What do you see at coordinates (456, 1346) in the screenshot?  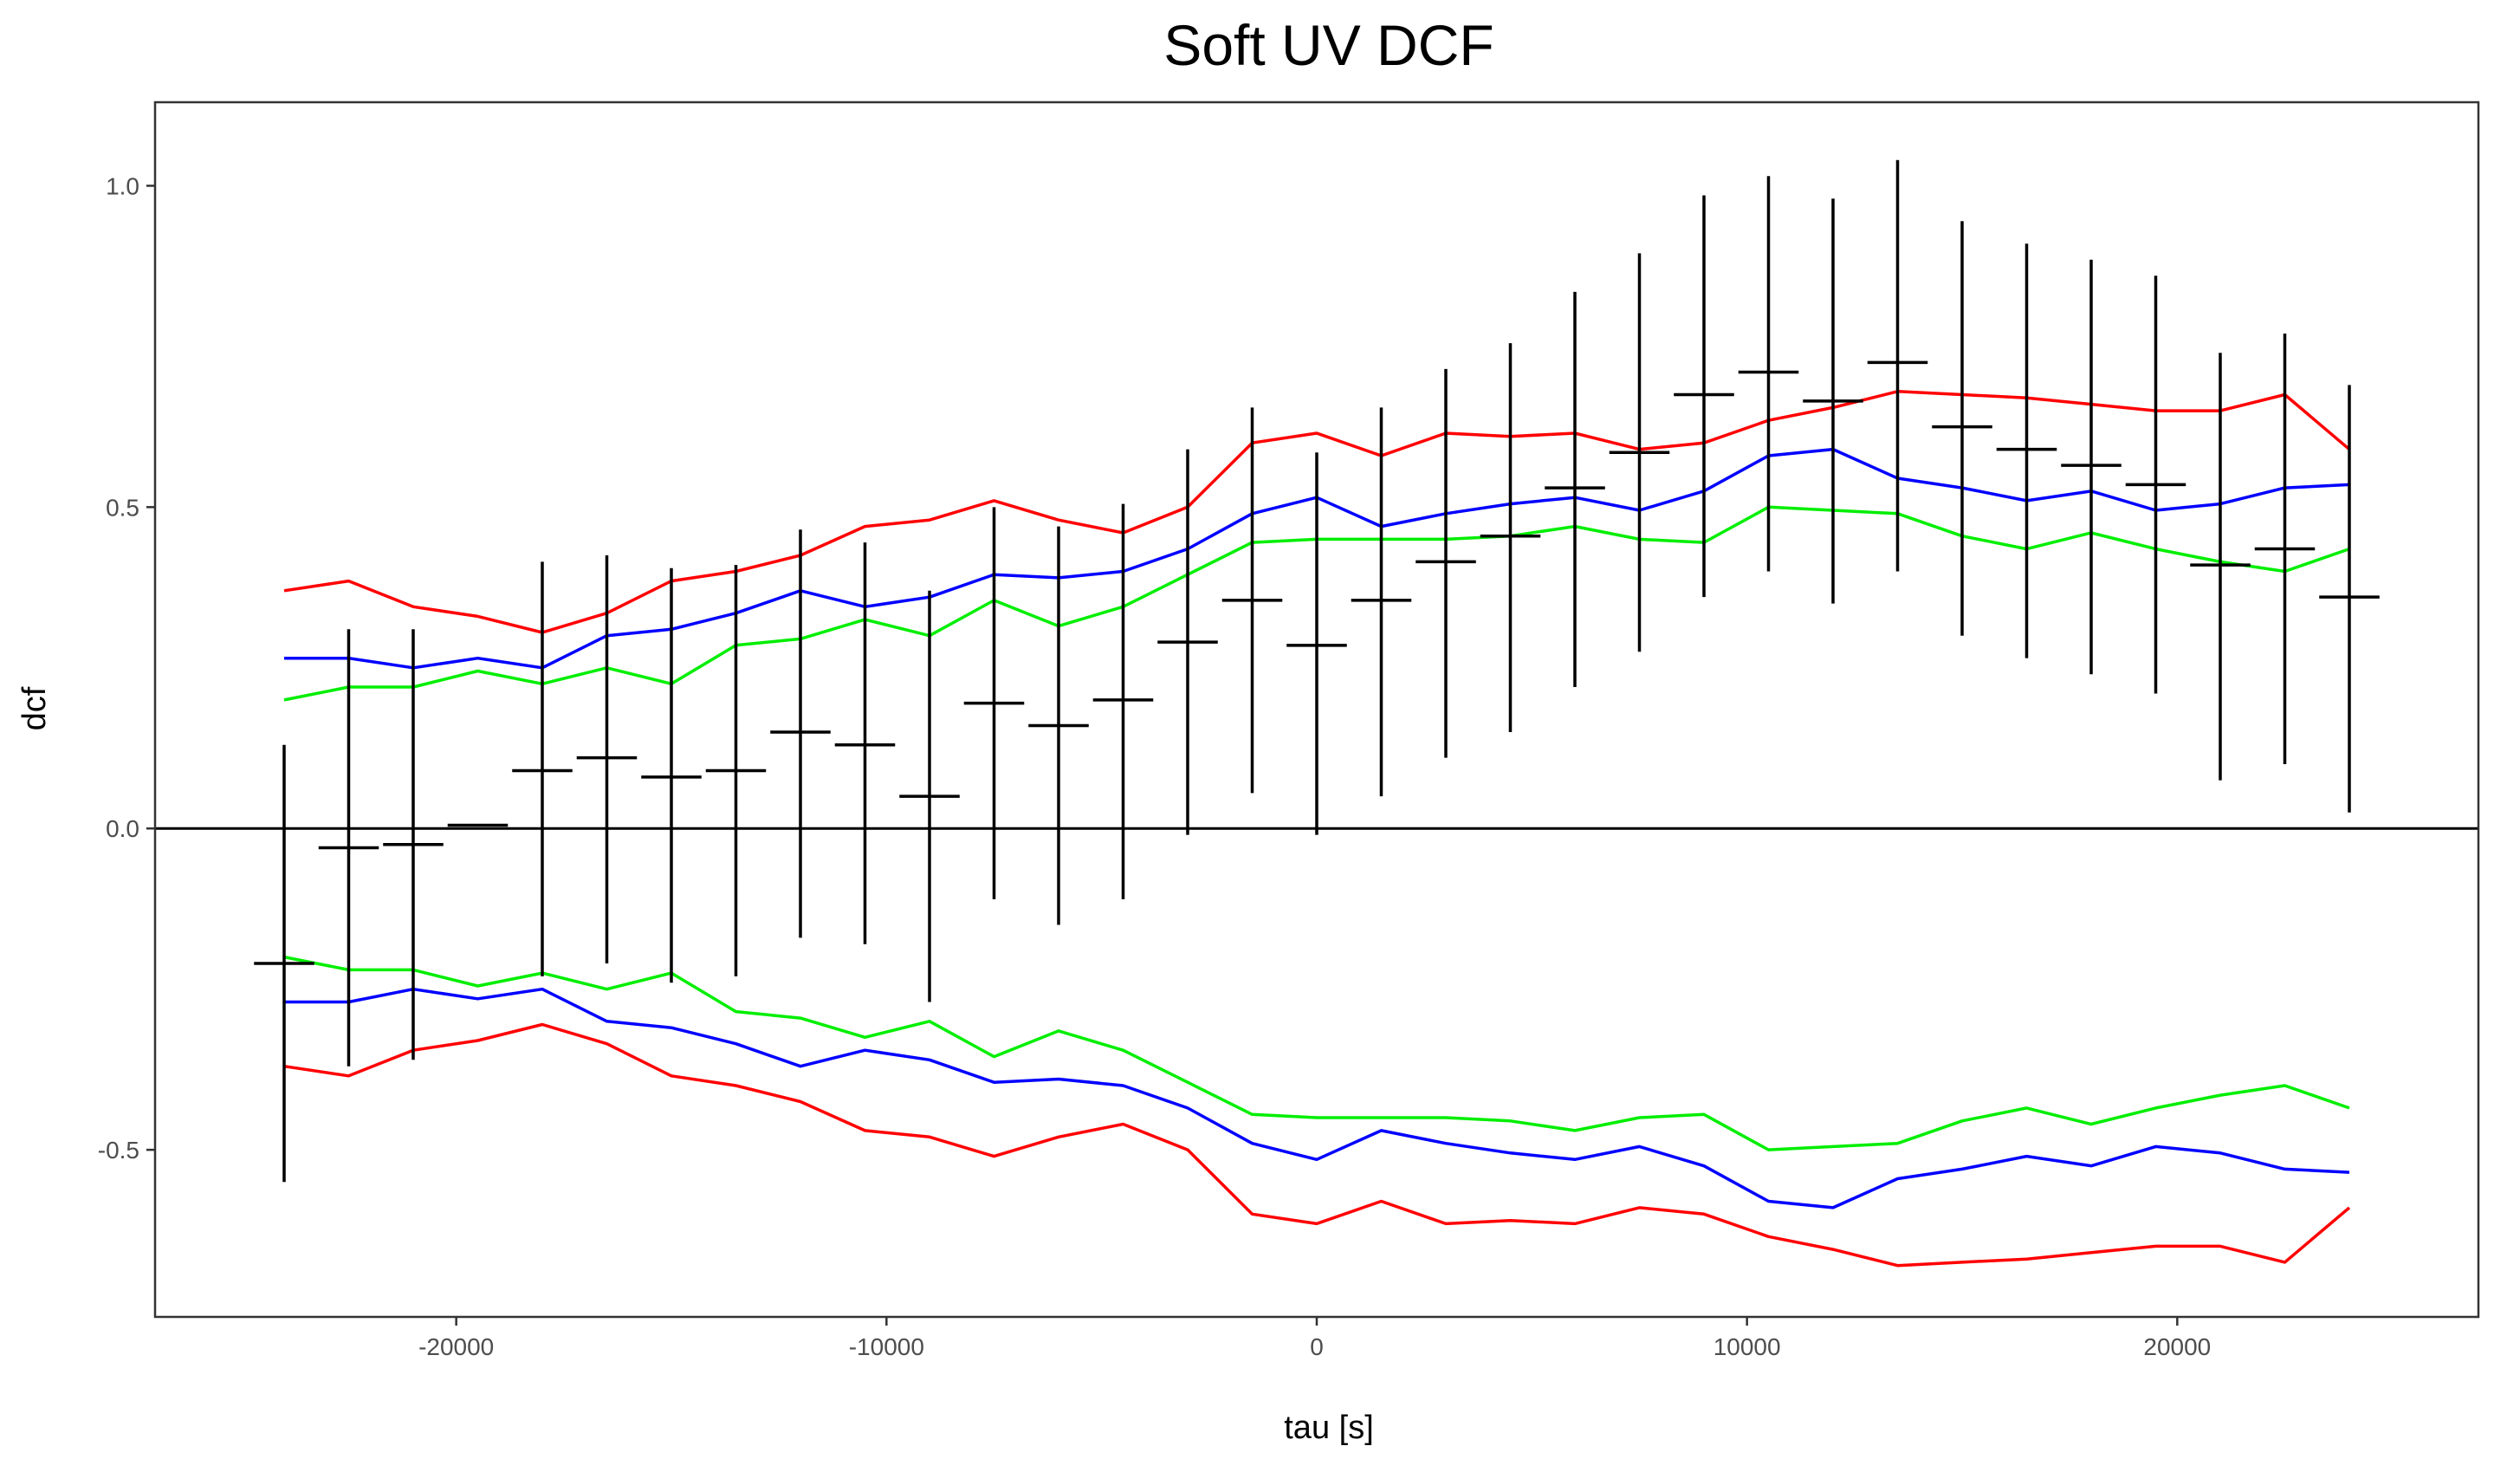 I see `x-tick-label: -20000` at bounding box center [456, 1346].